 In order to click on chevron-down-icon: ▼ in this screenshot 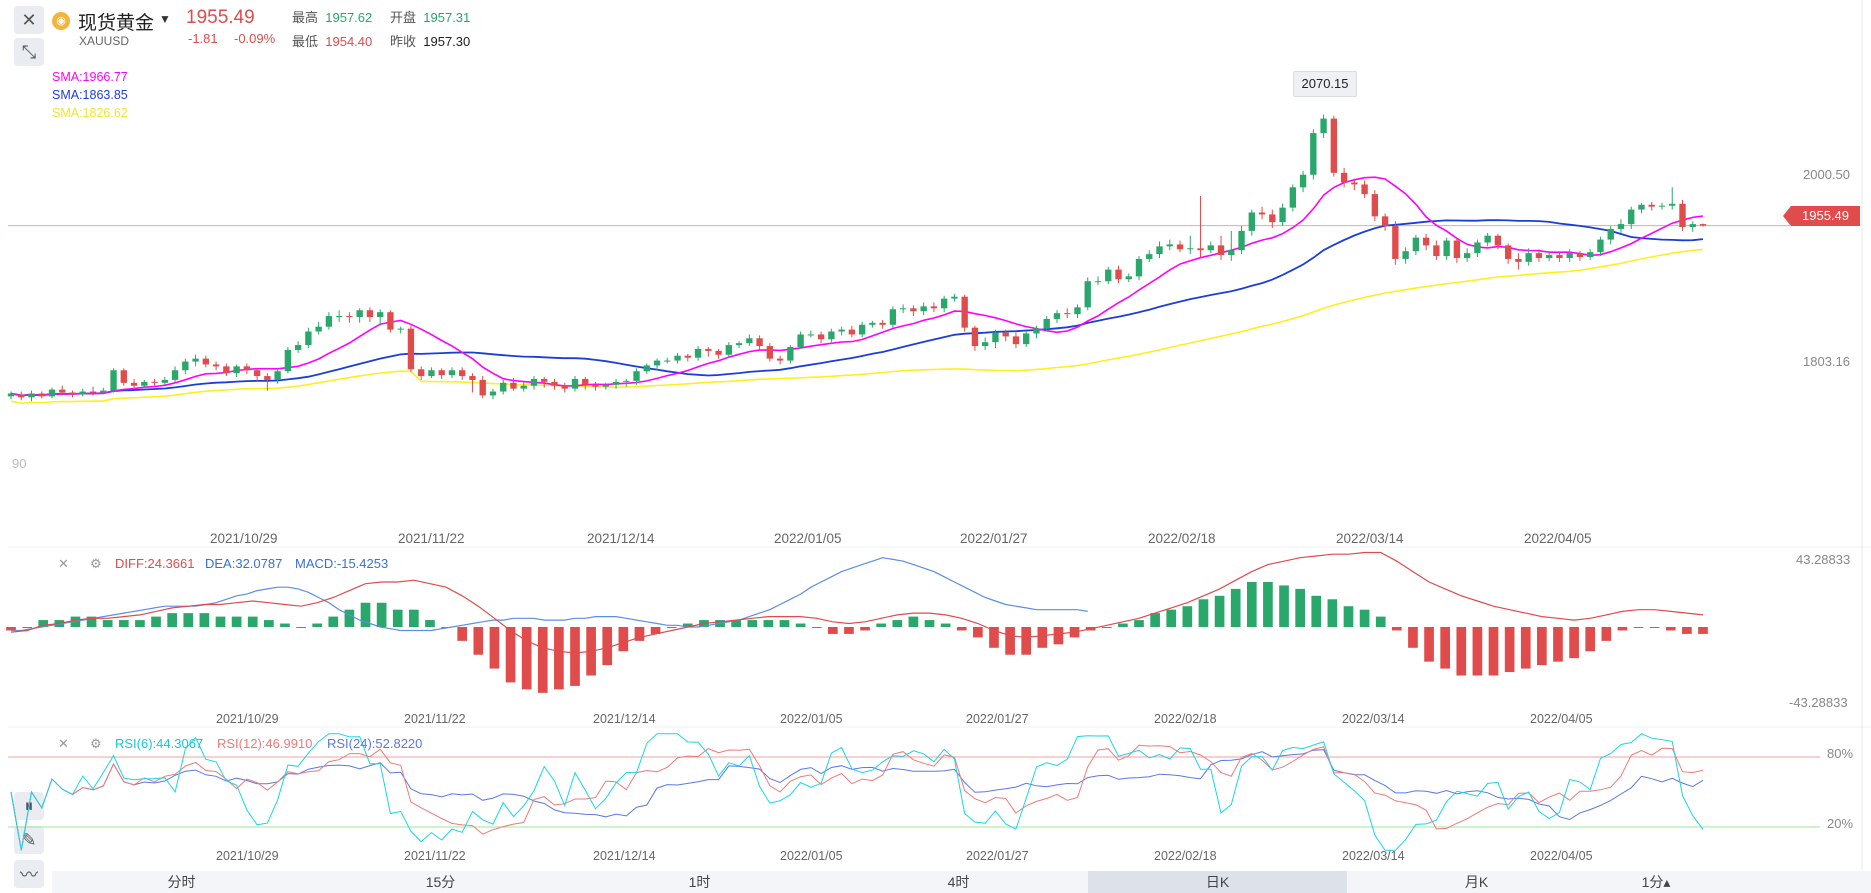, I will do `click(165, 19)`.